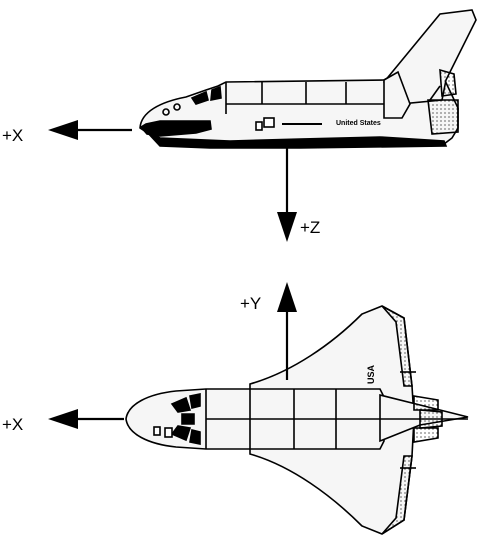 This screenshot has width=488, height=553. I want to click on side-x-label: +X, so click(13, 135).